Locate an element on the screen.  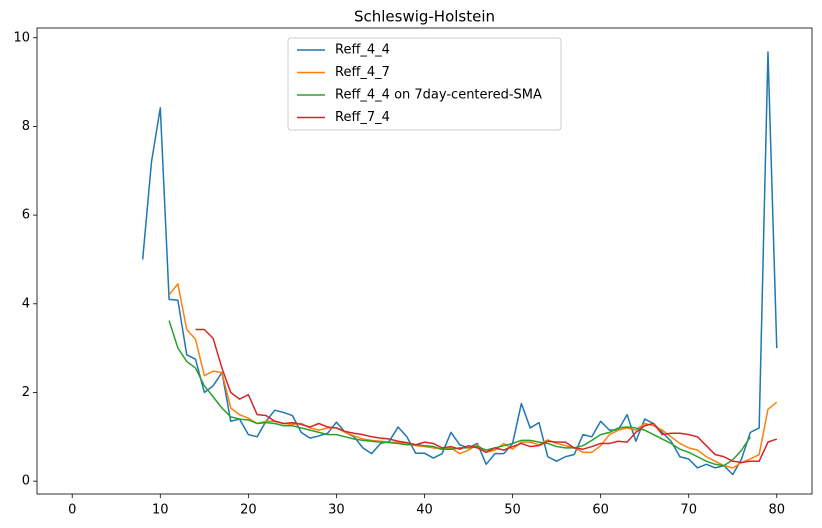
legend-label: Reff_4_7 is located at coordinates (362, 72).